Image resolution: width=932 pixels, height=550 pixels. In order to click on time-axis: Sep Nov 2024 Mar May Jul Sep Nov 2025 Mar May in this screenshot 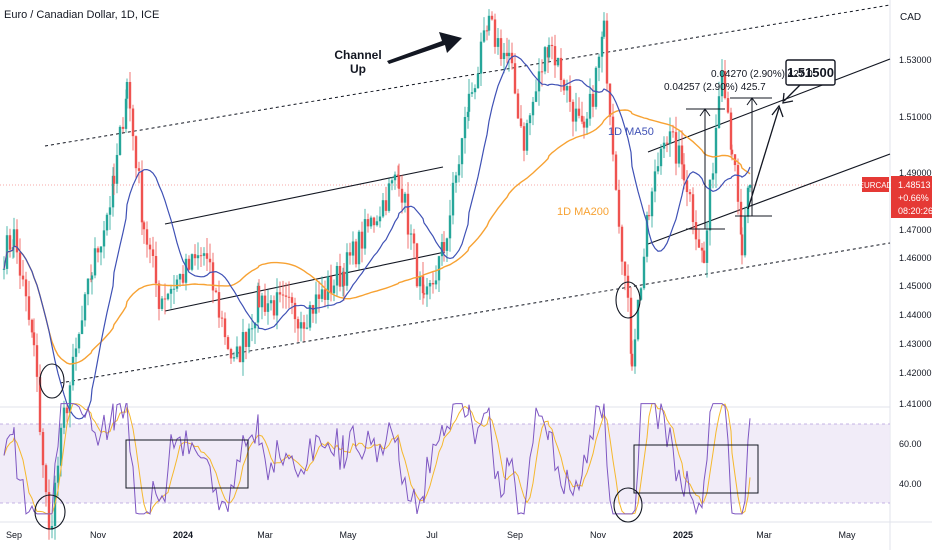, I will do `click(431, 535)`.